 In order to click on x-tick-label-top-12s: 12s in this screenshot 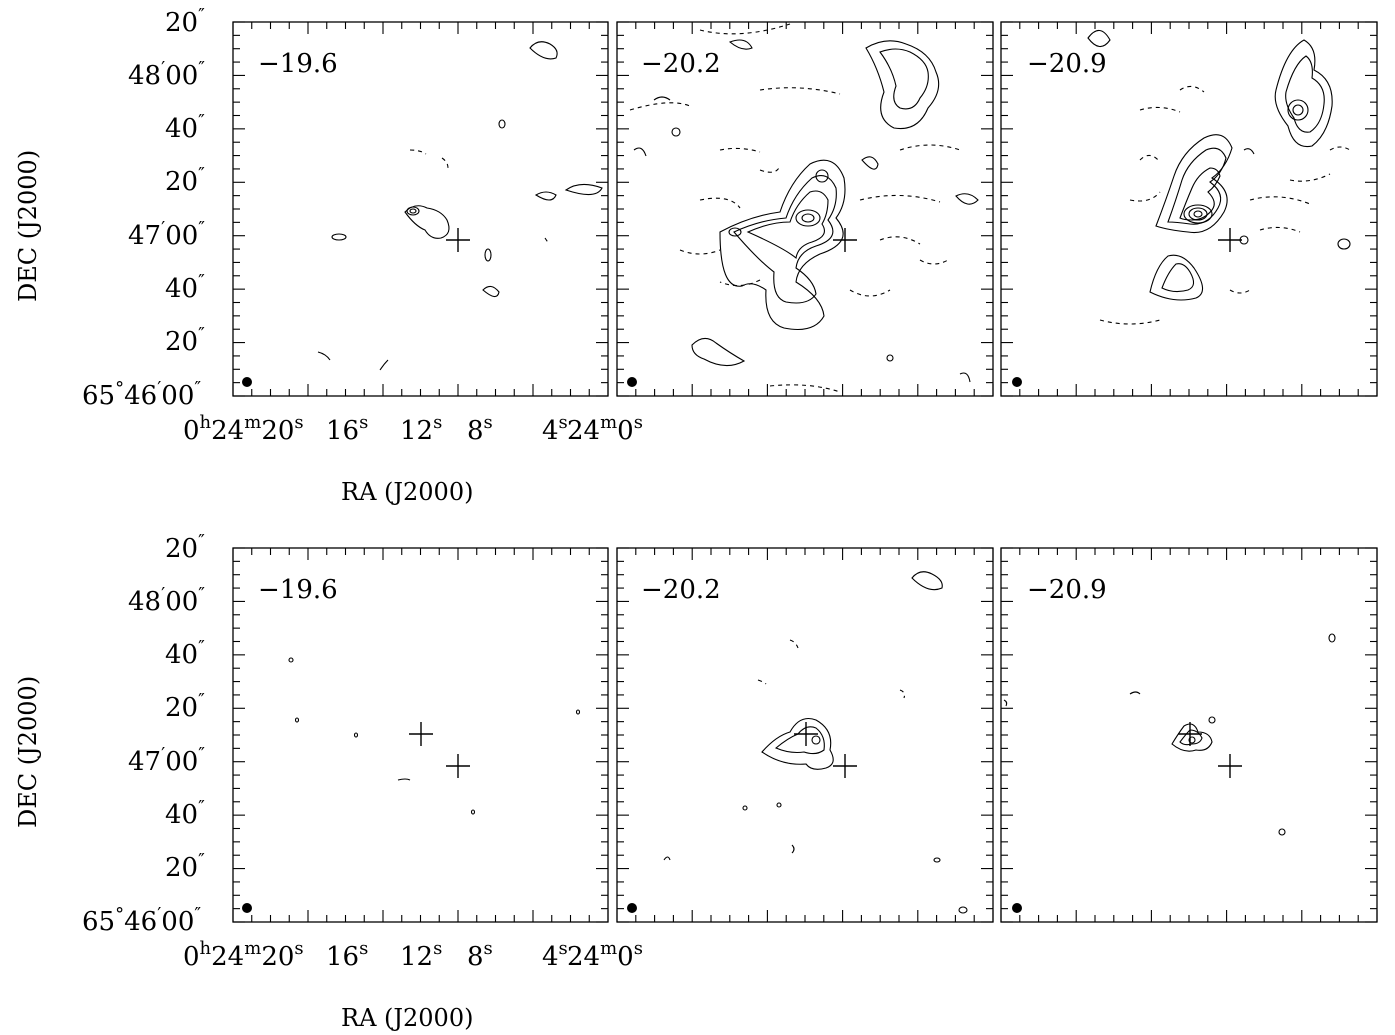, I will do `click(421, 429)`.